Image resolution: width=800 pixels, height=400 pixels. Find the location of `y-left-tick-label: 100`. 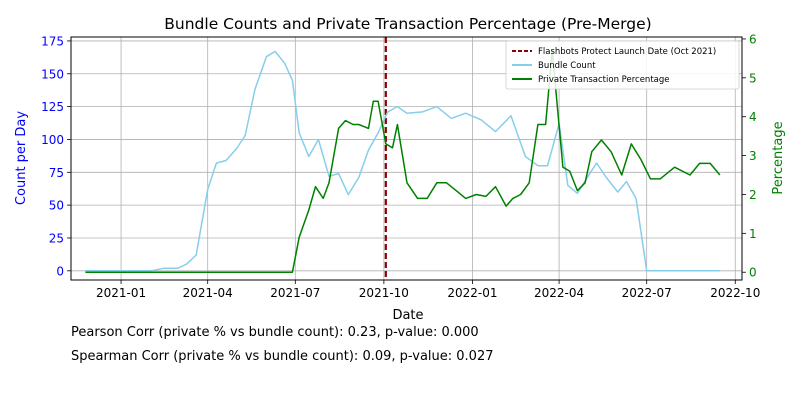

y-left-tick-label: 100 is located at coordinates (52, 140).